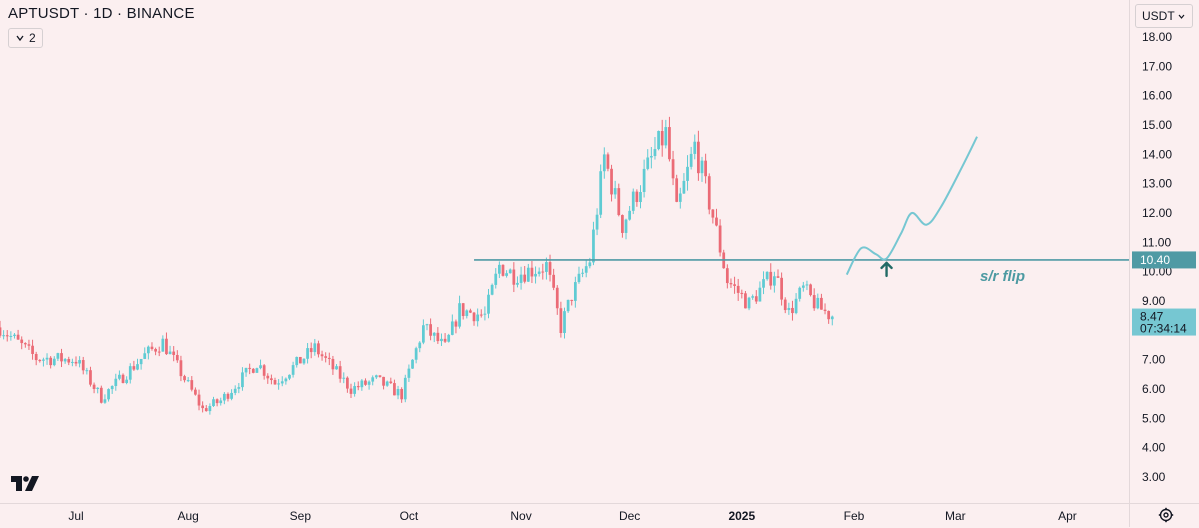 The width and height of the screenshot is (1199, 528). I want to click on currency-selector: USDT, so click(1164, 16).